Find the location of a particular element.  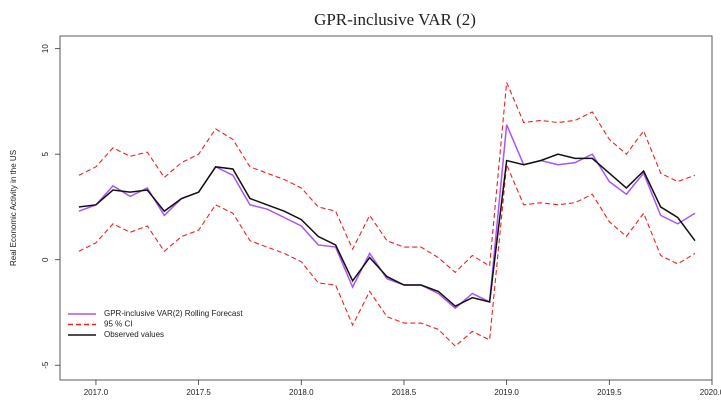

x-tick-label: 2018.0 is located at coordinates (301, 392).